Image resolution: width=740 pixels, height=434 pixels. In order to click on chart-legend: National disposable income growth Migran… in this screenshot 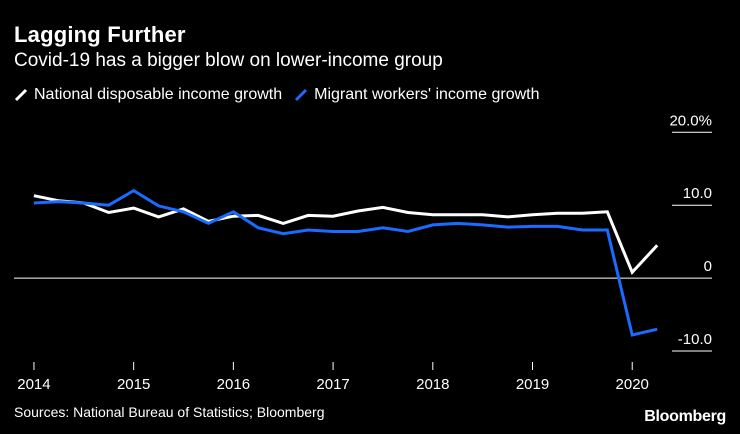, I will do `click(283, 95)`.